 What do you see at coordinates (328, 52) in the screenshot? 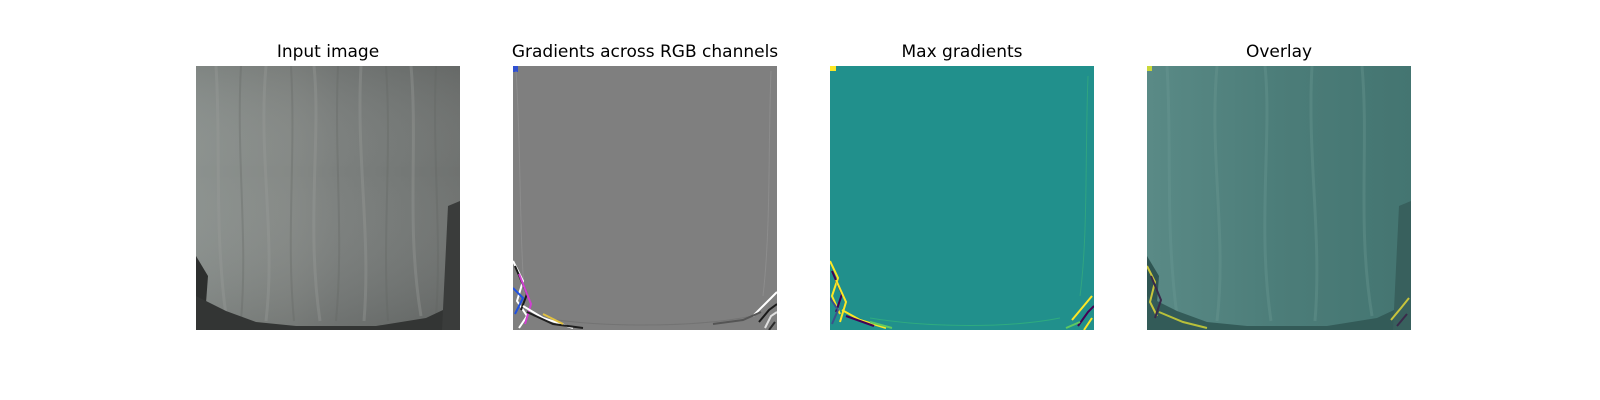
I see `panel-title-input-image: Input image` at bounding box center [328, 52].